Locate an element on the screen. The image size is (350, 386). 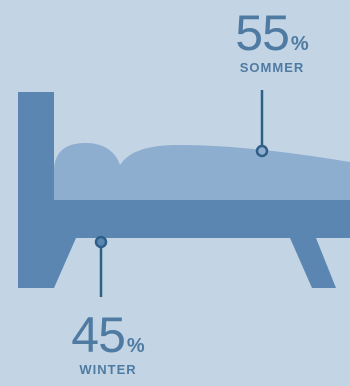
winter-stat: 45% WINTER is located at coordinates (108, 343).